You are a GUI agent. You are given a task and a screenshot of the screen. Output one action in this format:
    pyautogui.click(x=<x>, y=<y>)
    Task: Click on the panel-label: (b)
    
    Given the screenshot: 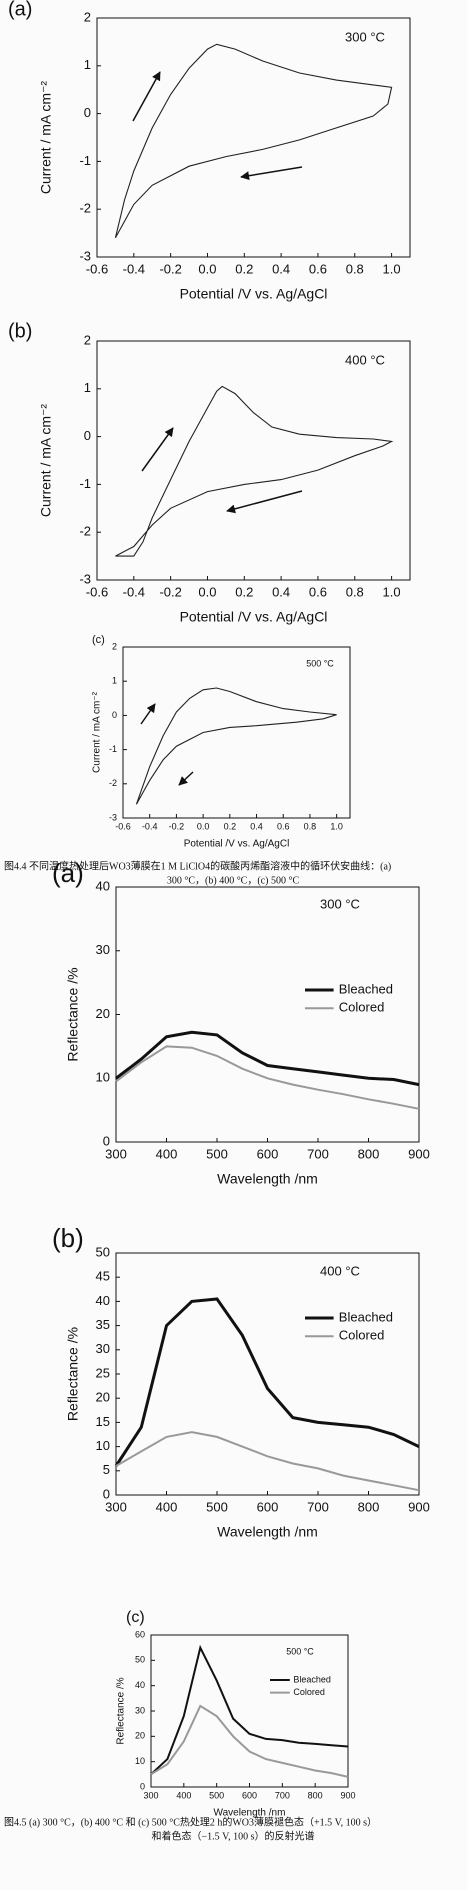 What is the action you would take?
    pyautogui.click(x=68, y=1238)
    